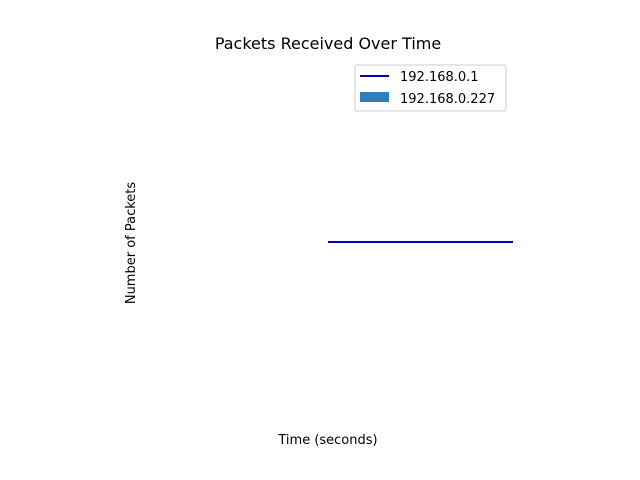  I want to click on legend-label-series-0: 192.168.0.1, so click(439, 77).